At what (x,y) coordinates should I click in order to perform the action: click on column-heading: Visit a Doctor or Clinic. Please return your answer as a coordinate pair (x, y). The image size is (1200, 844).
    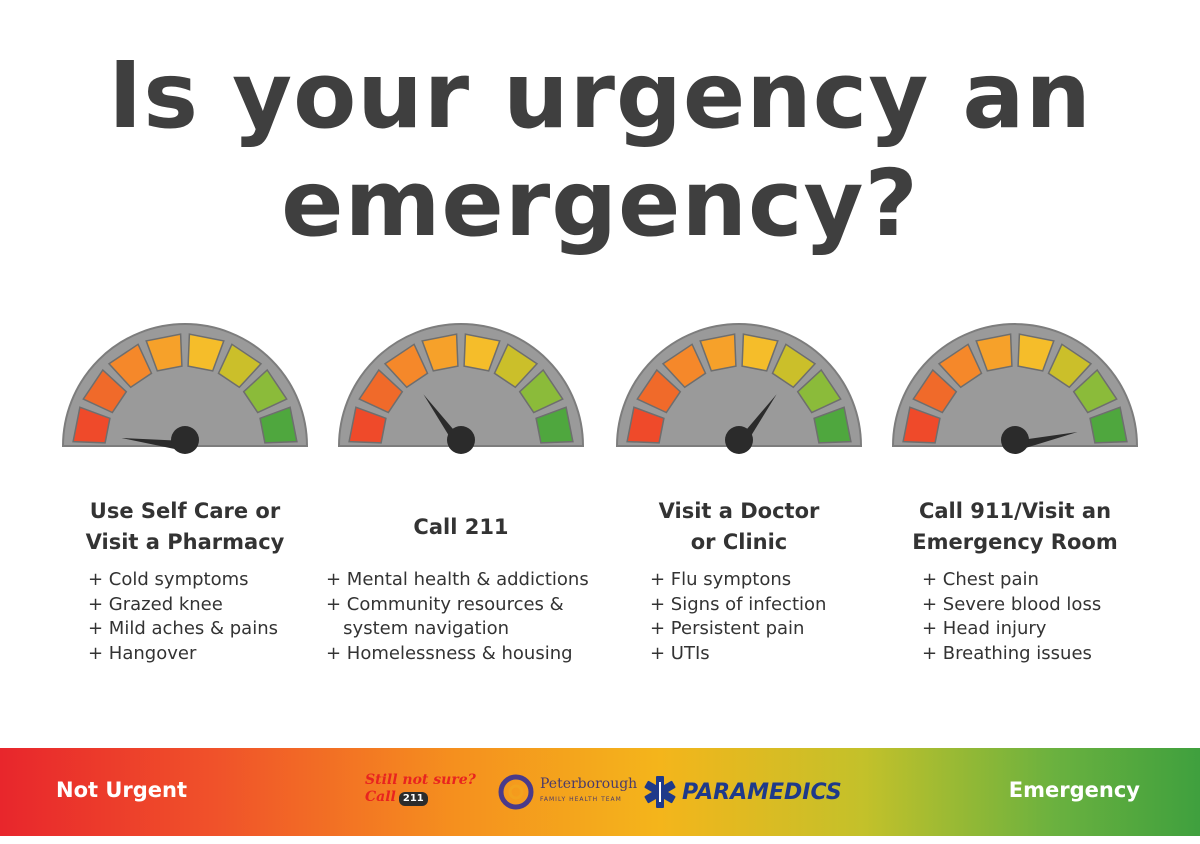
    Looking at the image, I should click on (739, 527).